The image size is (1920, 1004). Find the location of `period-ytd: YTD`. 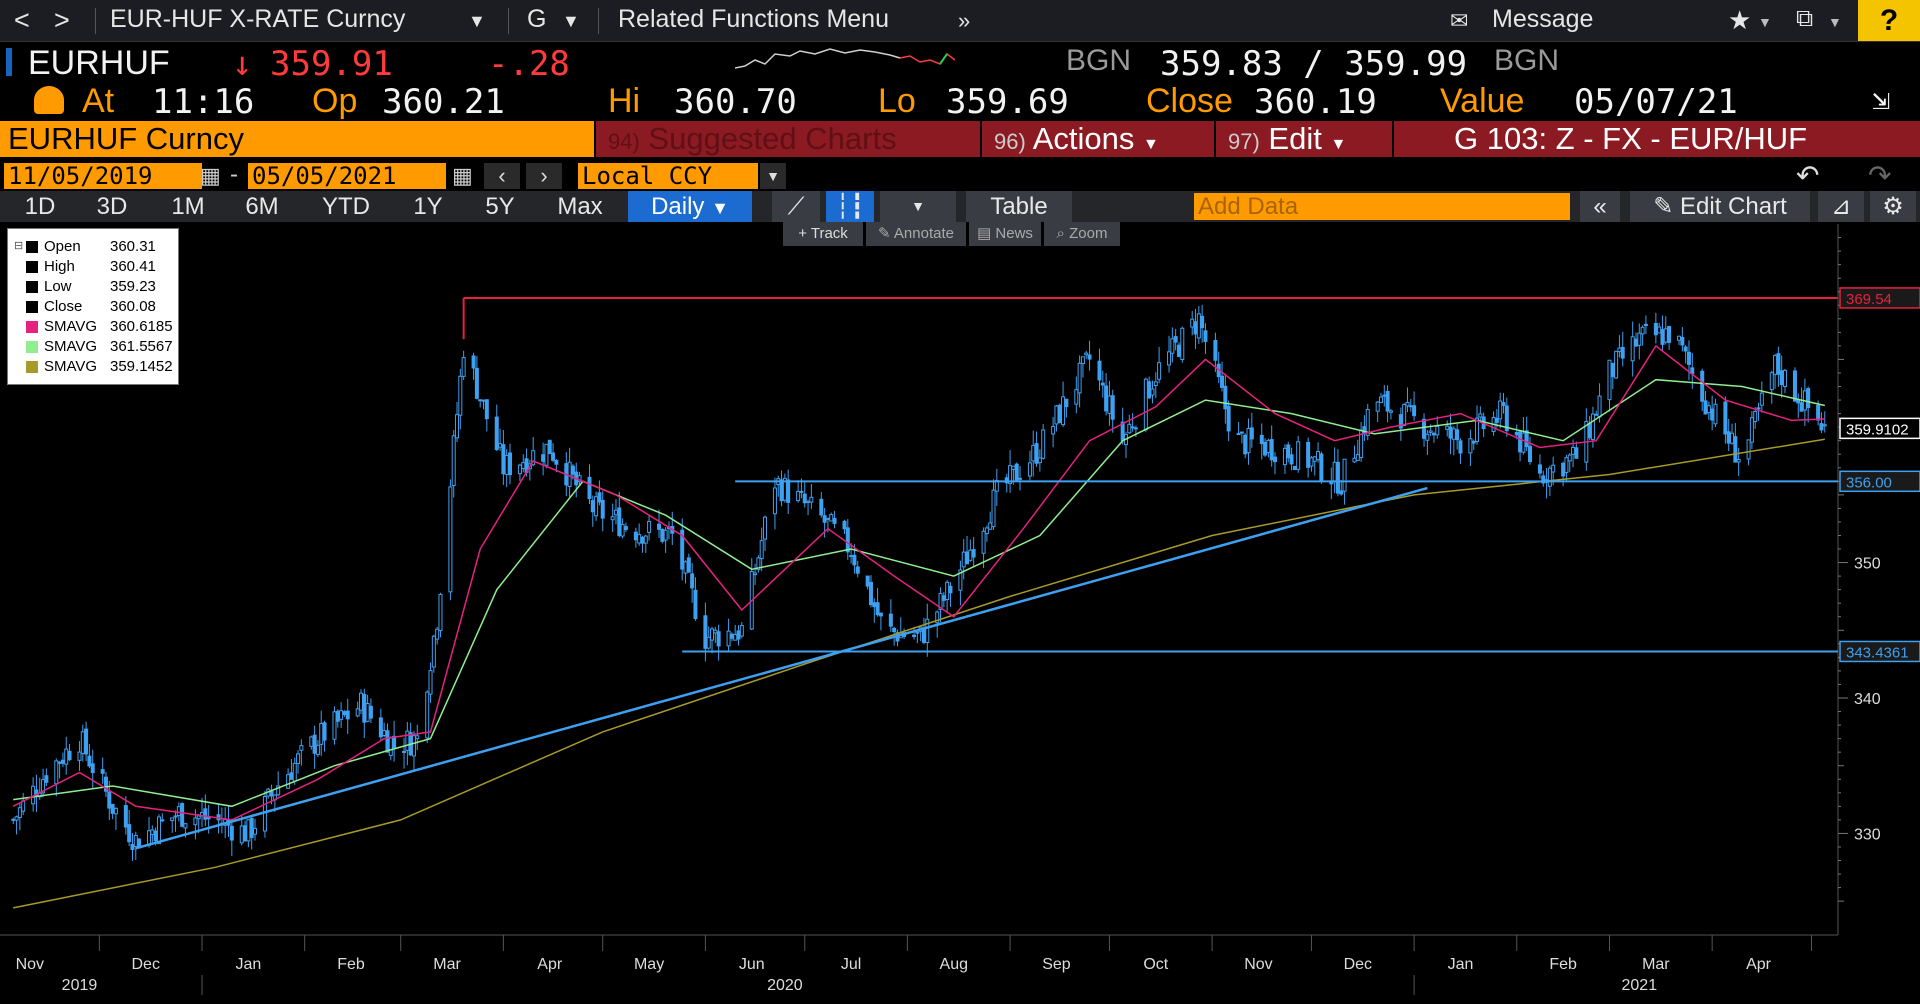

period-ytd: YTD is located at coordinates (346, 206).